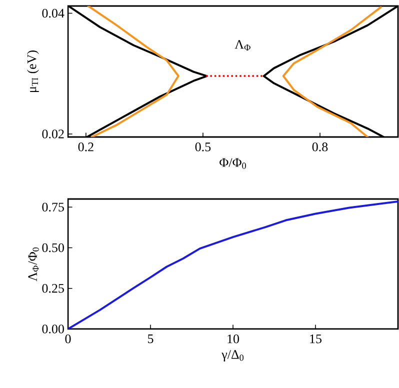  What do you see at coordinates (53, 207) in the screenshot?
I see `y-tick-label: 0.75` at bounding box center [53, 207].